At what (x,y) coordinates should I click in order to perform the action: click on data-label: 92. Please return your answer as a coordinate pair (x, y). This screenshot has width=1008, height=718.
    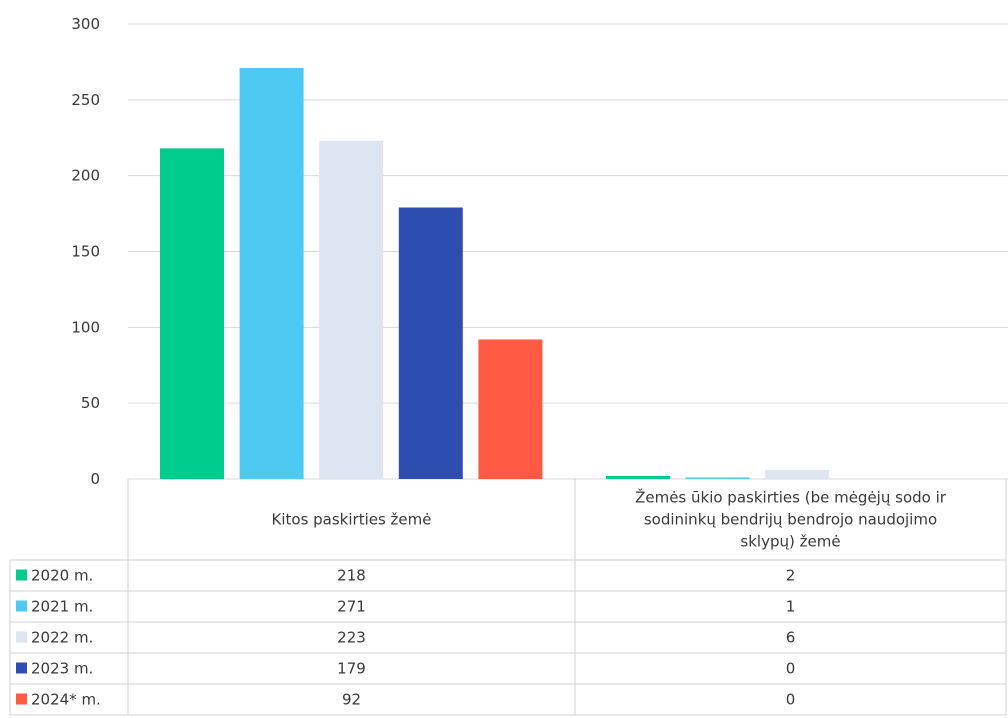
    Looking at the image, I should click on (351, 700).